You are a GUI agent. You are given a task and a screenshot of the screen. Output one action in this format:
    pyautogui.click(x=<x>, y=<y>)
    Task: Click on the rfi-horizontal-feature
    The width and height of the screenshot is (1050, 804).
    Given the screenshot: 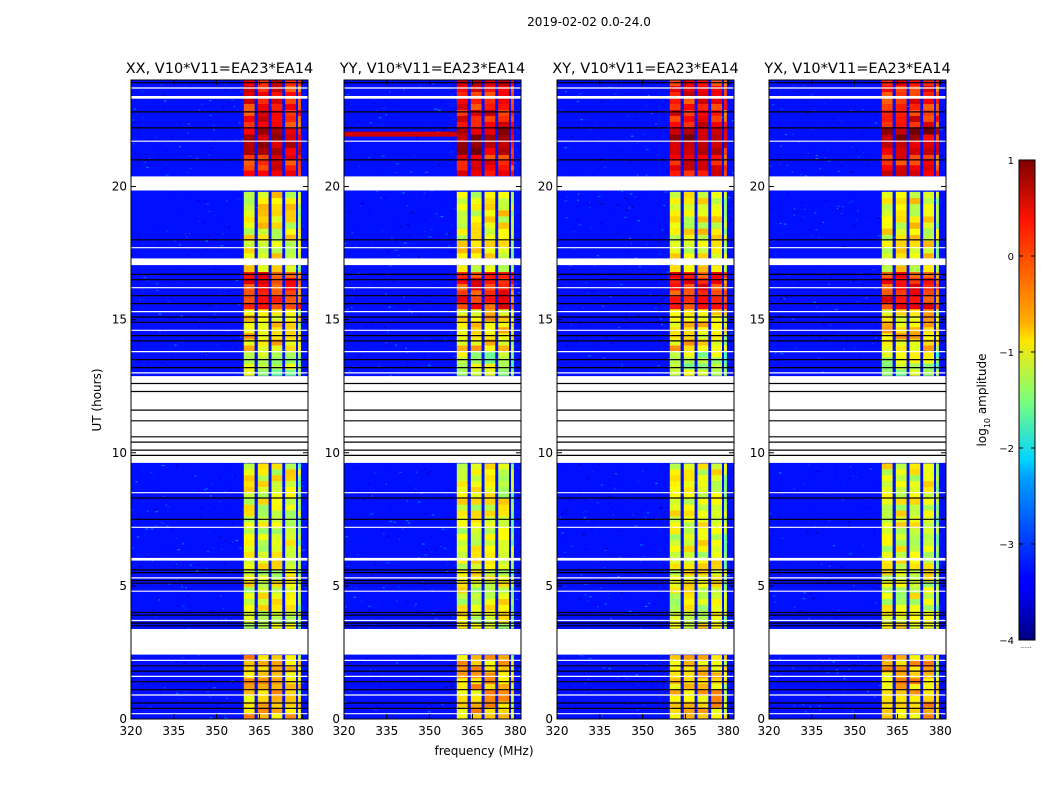 What is the action you would take?
    pyautogui.click(x=400, y=134)
    